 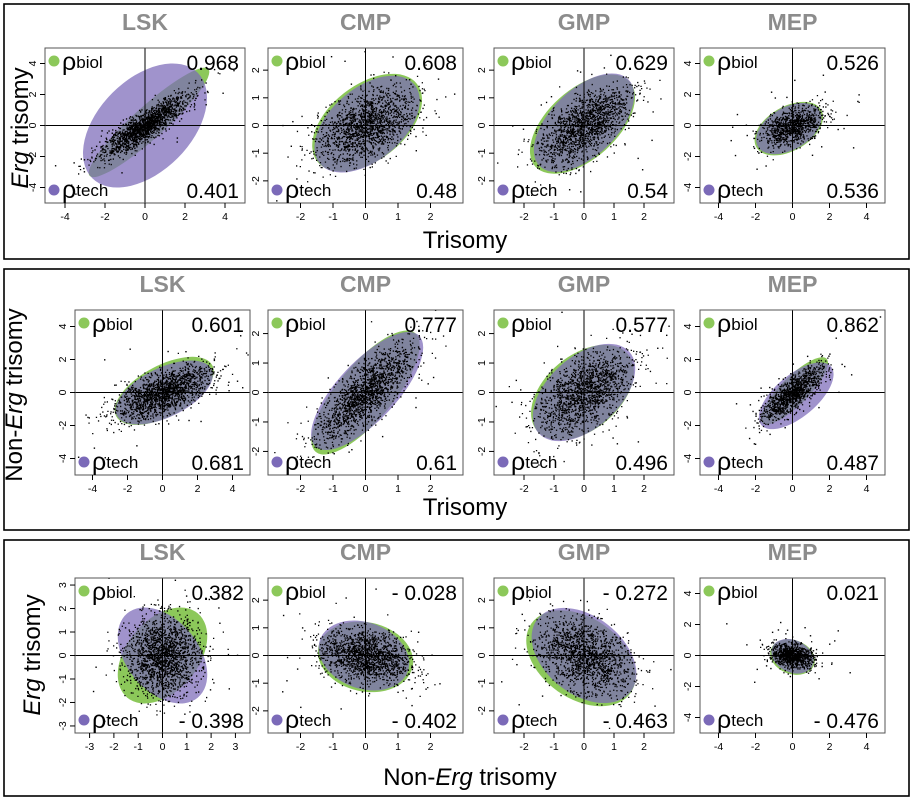 I want to click on axis-label-part: Trisomy, so click(x=465, y=240).